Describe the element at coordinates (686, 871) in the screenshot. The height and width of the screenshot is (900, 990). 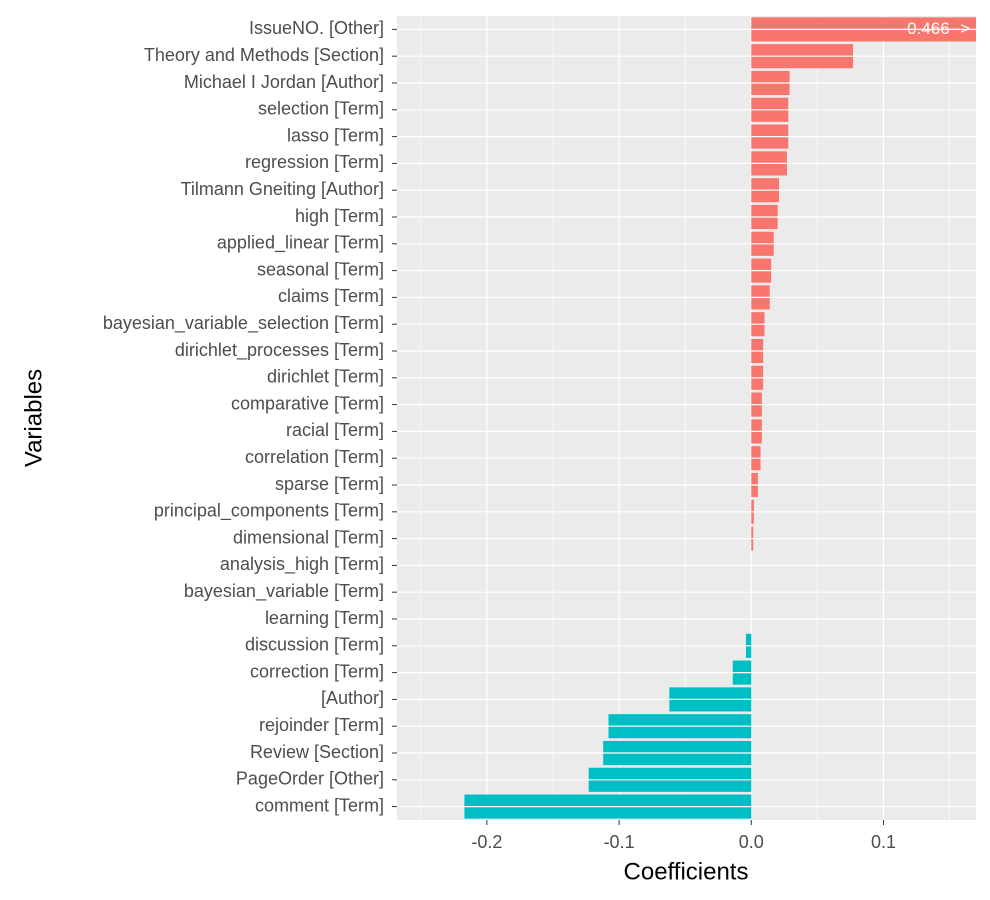
I see `x-axis-title: Coefficients` at that location.